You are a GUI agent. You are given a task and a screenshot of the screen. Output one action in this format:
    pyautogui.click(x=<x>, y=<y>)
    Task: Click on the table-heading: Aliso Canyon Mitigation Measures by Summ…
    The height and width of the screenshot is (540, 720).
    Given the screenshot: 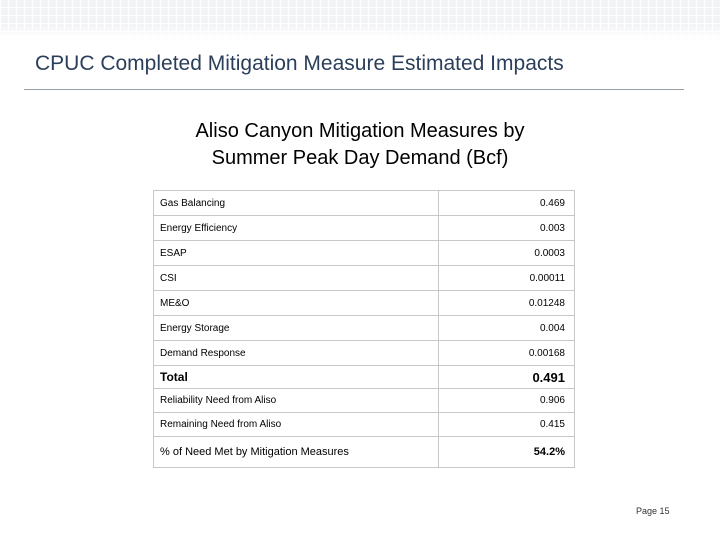 What is the action you would take?
    pyautogui.click(x=360, y=145)
    